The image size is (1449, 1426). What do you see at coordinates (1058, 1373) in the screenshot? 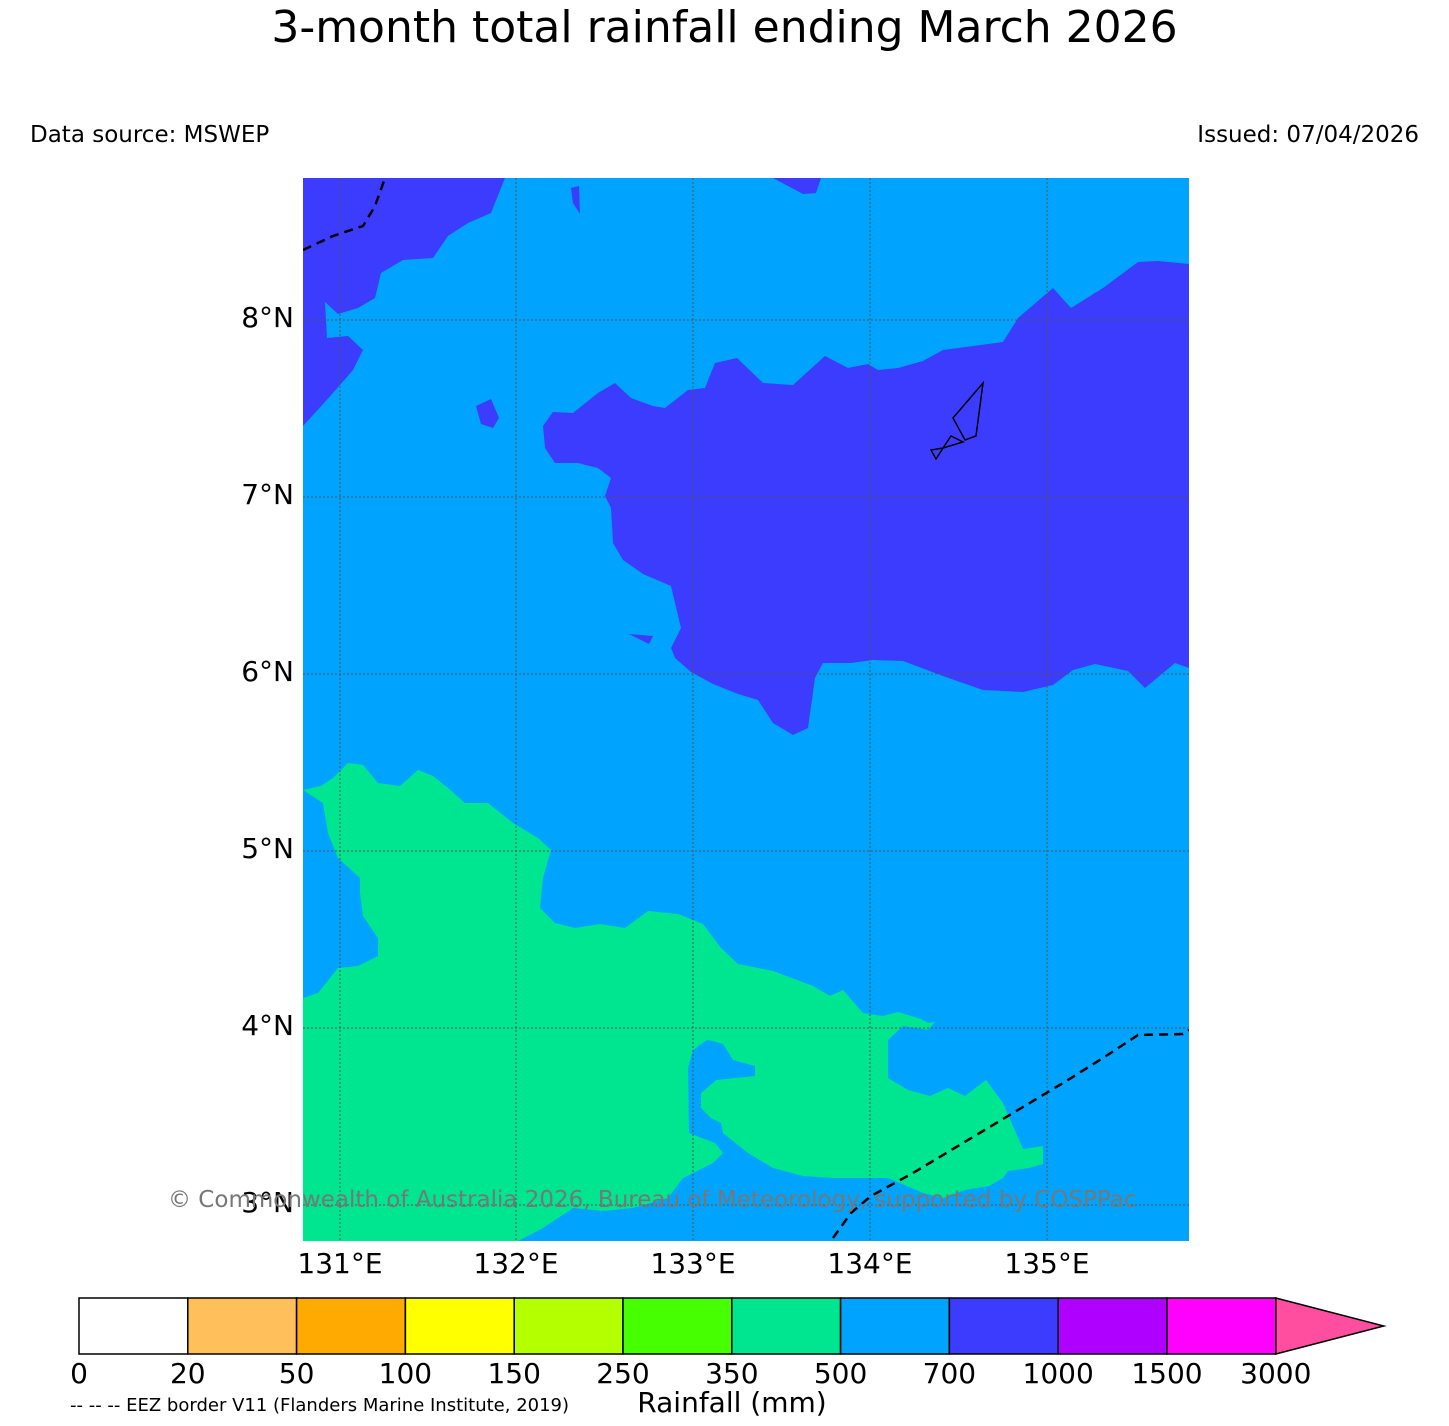
I see `colorbar-tick-label: 1000` at bounding box center [1058, 1373].